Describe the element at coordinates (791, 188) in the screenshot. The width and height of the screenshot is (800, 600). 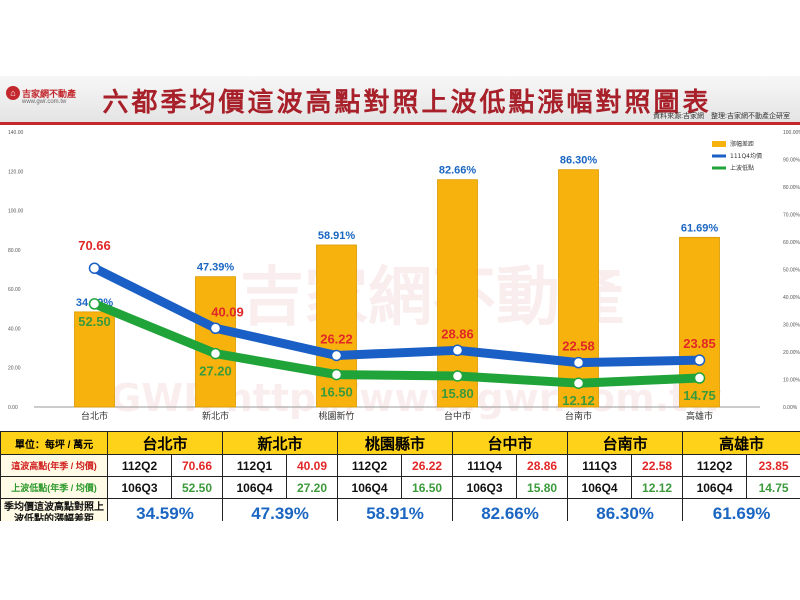
I see `y-right-tick-label: 80.00%` at that location.